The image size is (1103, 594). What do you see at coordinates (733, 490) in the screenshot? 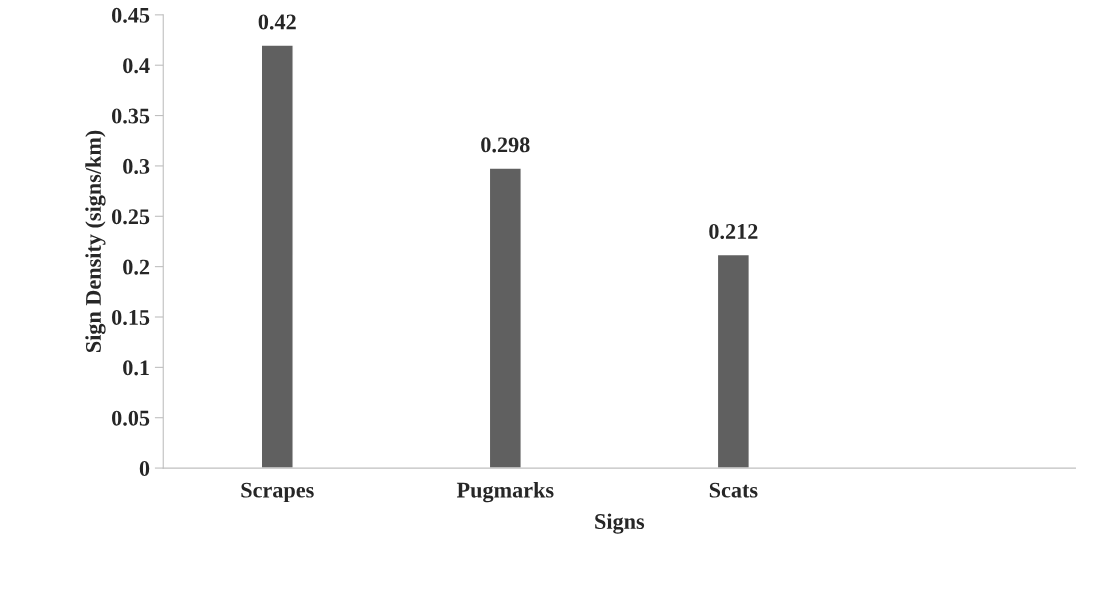
I see `x-tick-label: Scats` at bounding box center [733, 490].